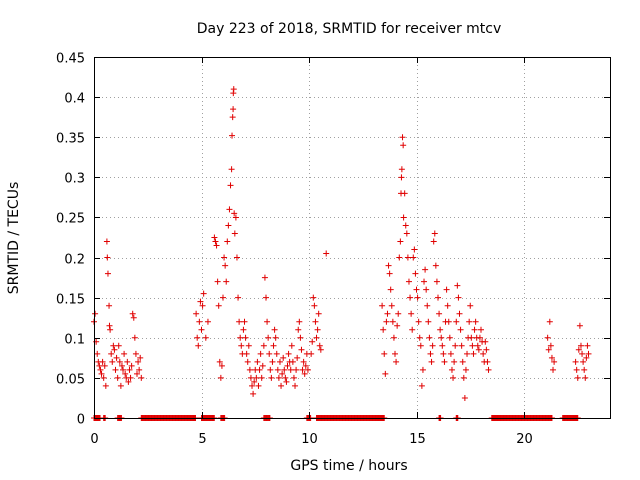 Image resolution: width=640 pixels, height=480 pixels. I want to click on x-axis-label: GPS time / hours, so click(348, 466).